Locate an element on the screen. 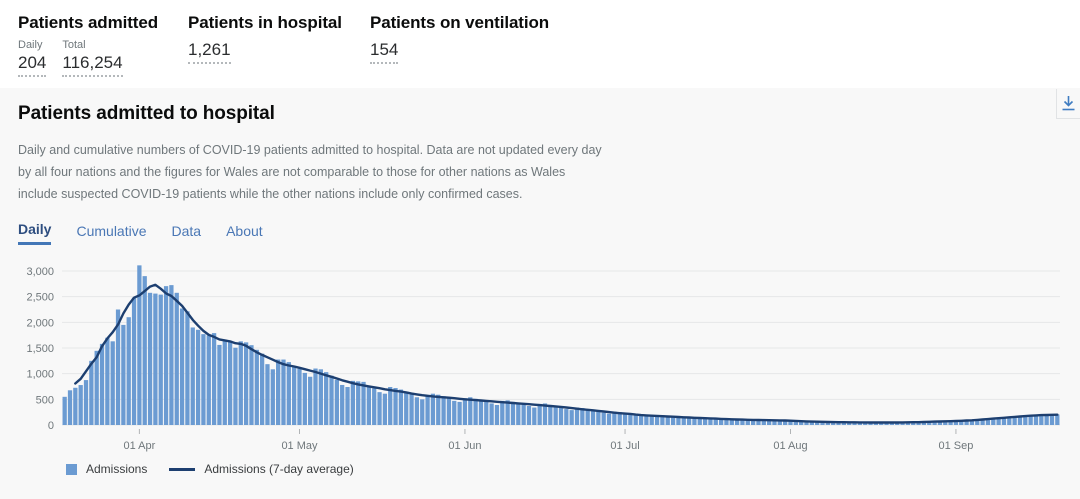 This screenshot has width=1080, height=499. svg-text: 2,500 is located at coordinates (40, 298).